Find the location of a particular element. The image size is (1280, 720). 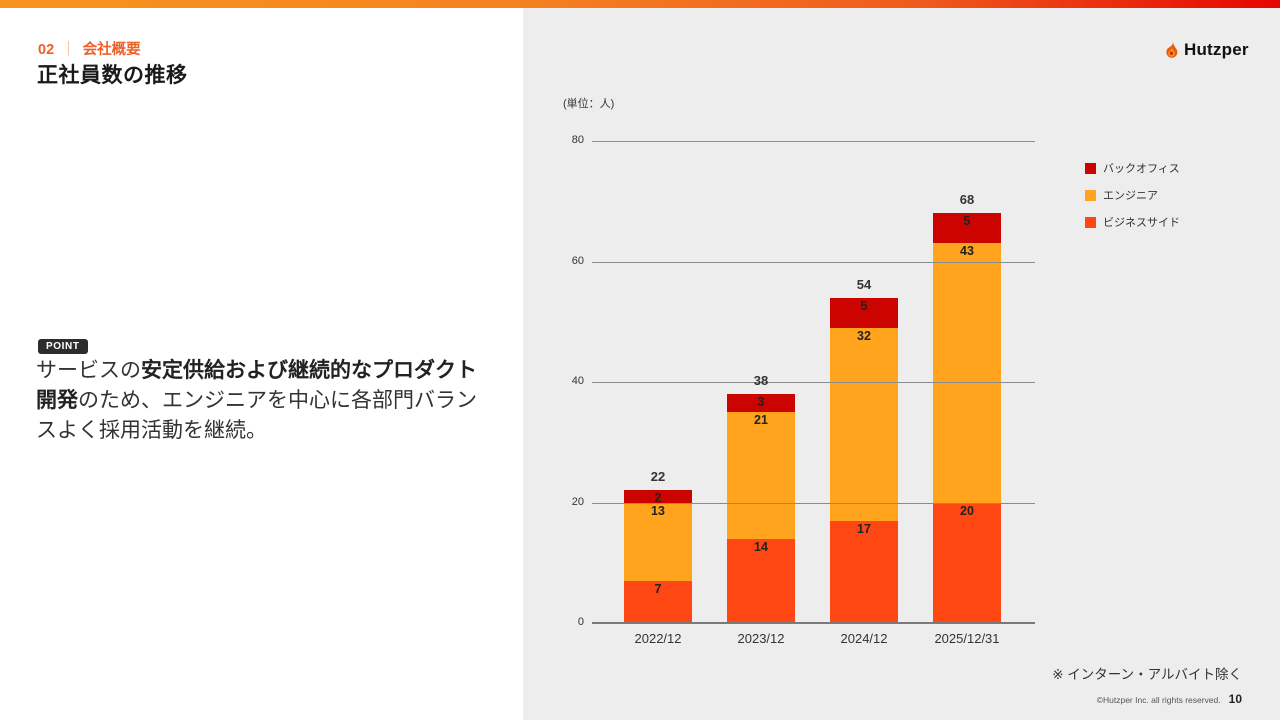

hutzper-logo: Hutzper is located at coordinates (1205, 50).